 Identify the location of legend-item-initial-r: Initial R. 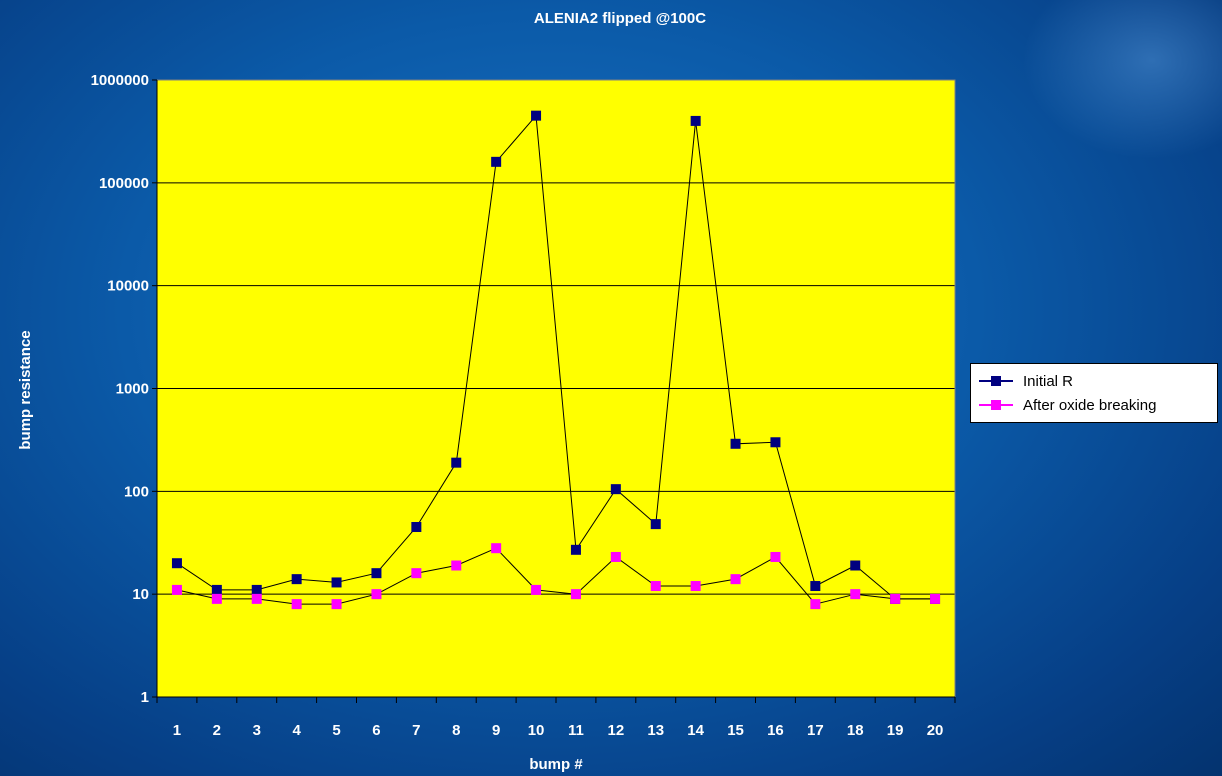
(1097, 381).